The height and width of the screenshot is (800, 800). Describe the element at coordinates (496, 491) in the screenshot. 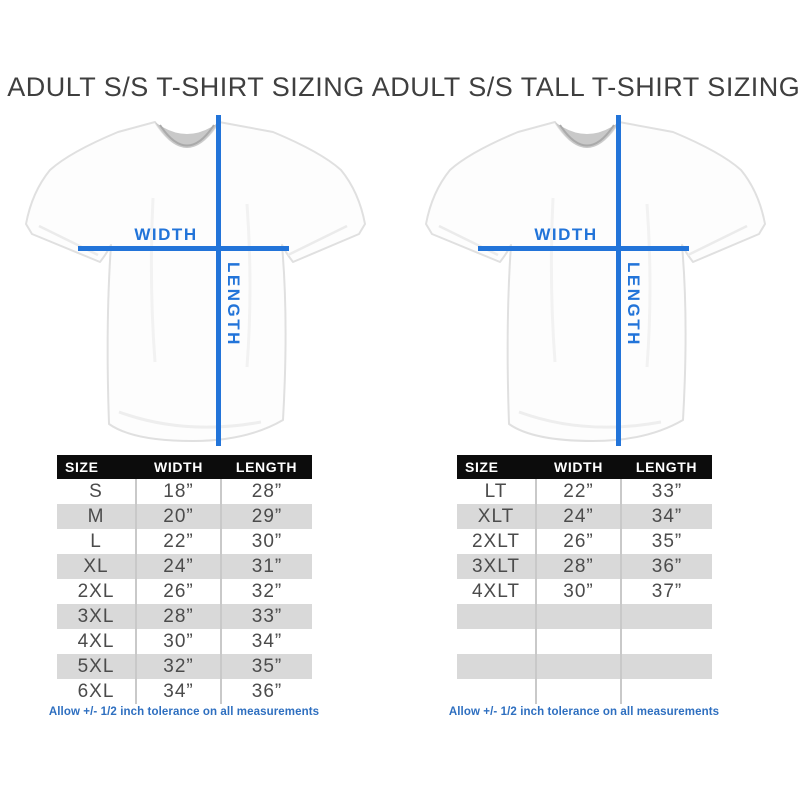

I see `size-cell: LT` at that location.